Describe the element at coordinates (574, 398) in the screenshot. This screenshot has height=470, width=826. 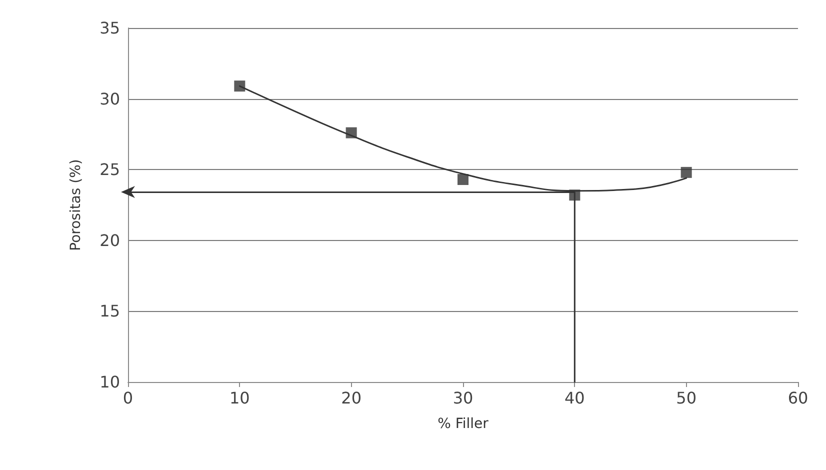
I see `x-tick-label: 40` at that location.